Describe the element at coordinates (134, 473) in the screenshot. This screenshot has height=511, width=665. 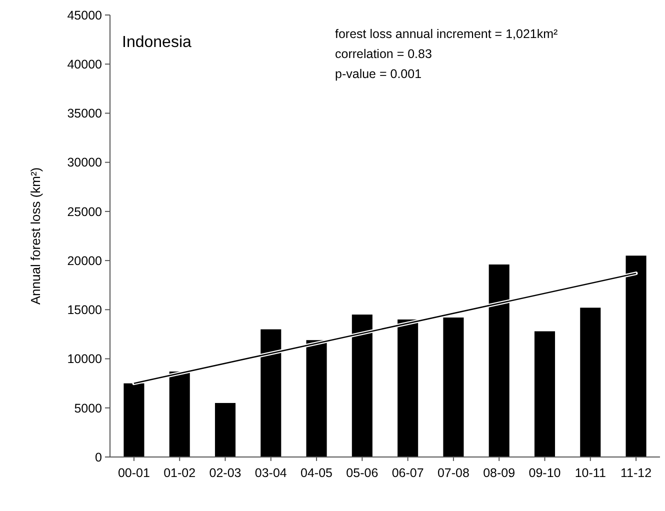
I see `x-tick-label: 00-01` at that location.